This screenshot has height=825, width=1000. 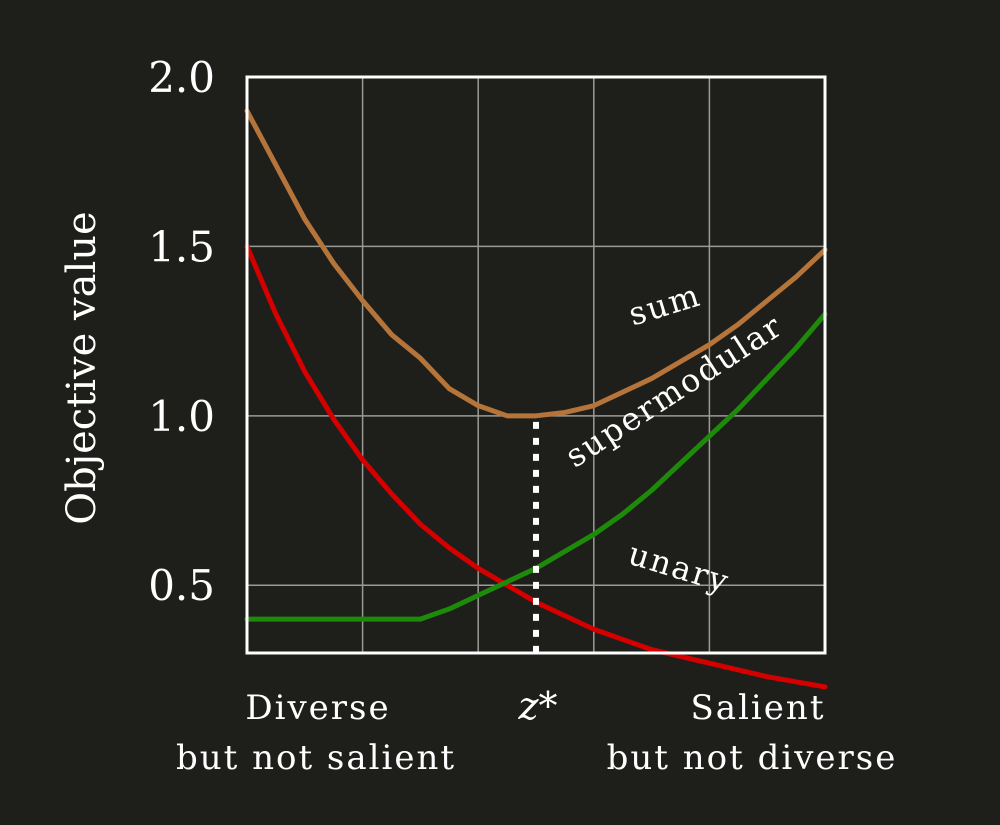 What do you see at coordinates (82, 367) in the screenshot?
I see `y-axis-label: Objective value` at bounding box center [82, 367].